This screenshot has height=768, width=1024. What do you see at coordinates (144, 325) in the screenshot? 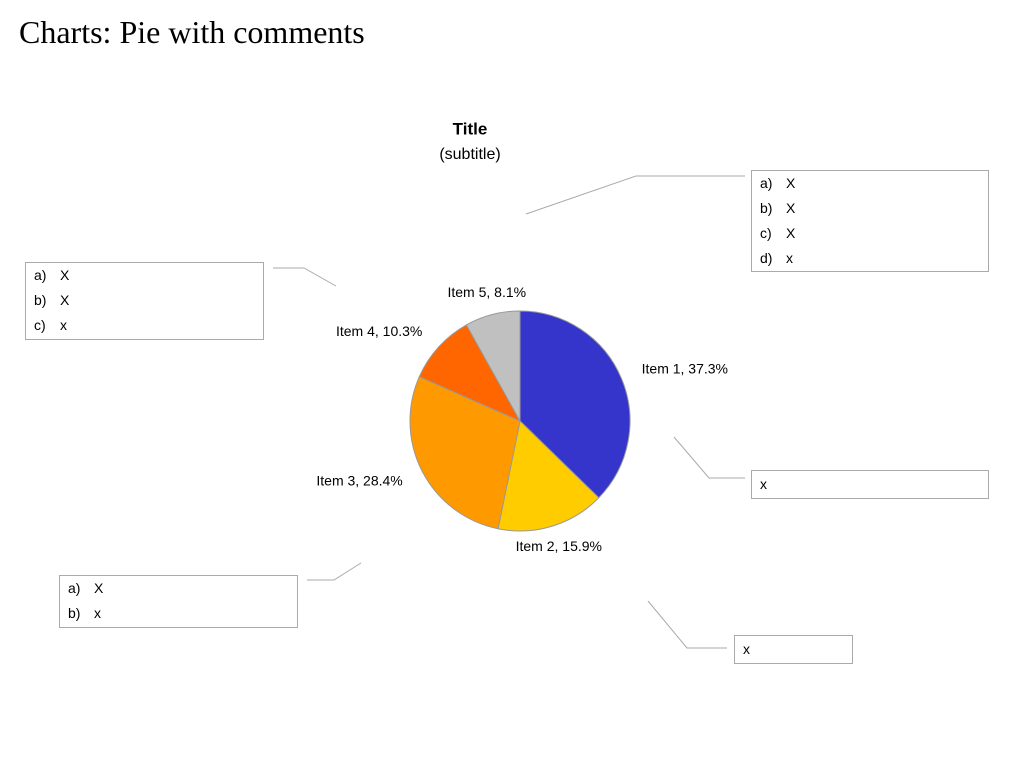
I see `comment-item: c) x` at bounding box center [144, 325].